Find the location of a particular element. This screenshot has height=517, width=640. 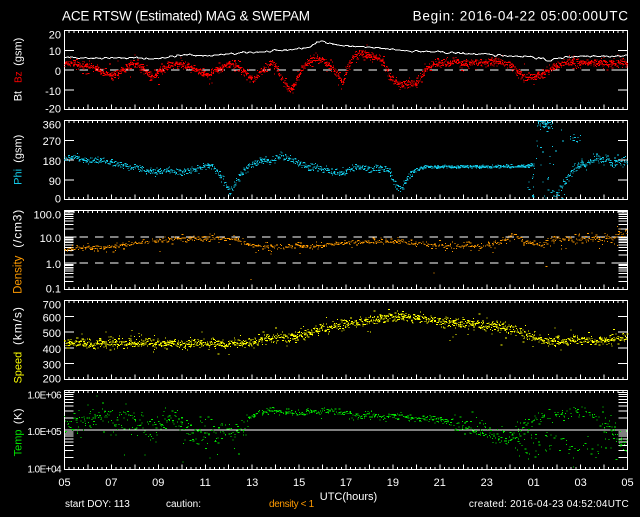

svg-text: 11 is located at coordinates (204, 483).